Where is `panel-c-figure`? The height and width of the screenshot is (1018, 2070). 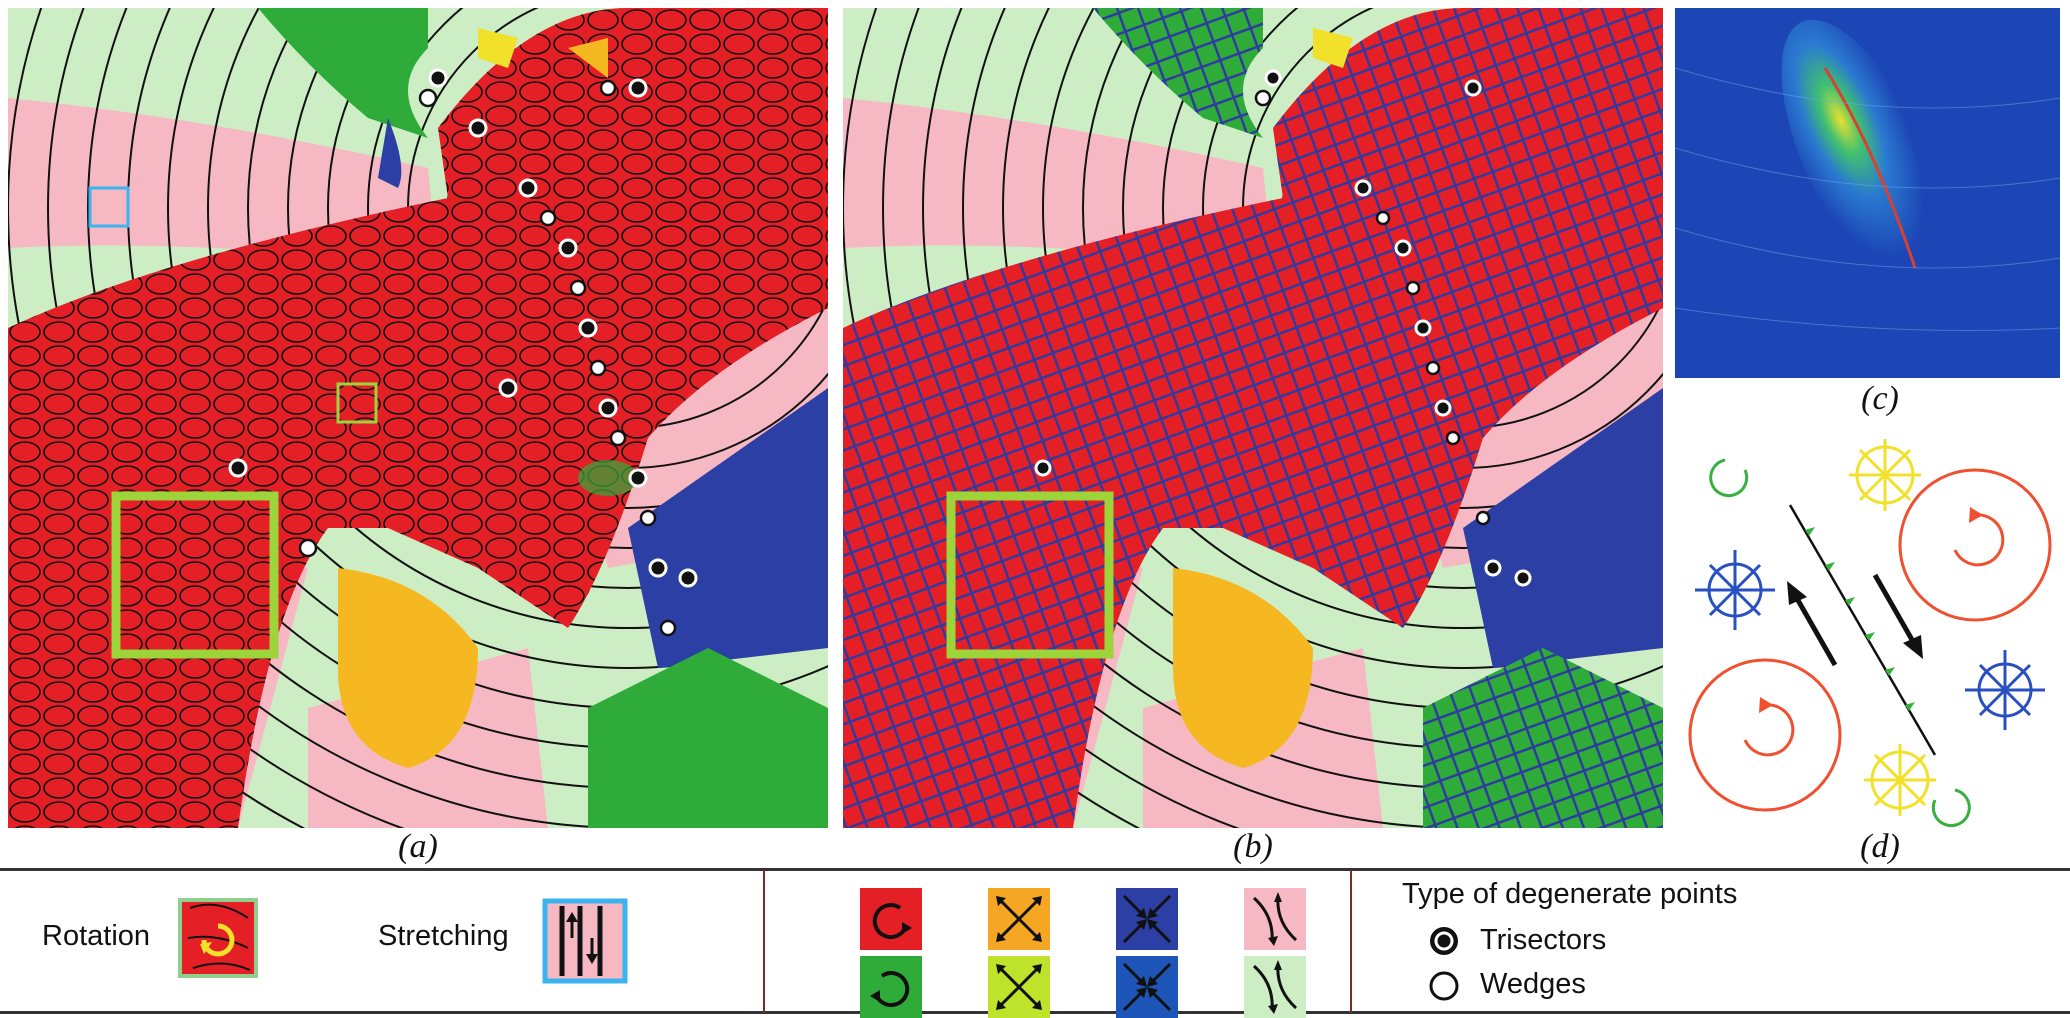
panel-c-figure is located at coordinates (1867, 193).